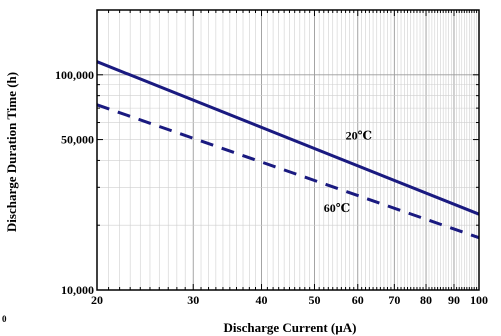 This screenshot has width=501, height=336. I want to click on x-tick-label: 60, so click(358, 300).